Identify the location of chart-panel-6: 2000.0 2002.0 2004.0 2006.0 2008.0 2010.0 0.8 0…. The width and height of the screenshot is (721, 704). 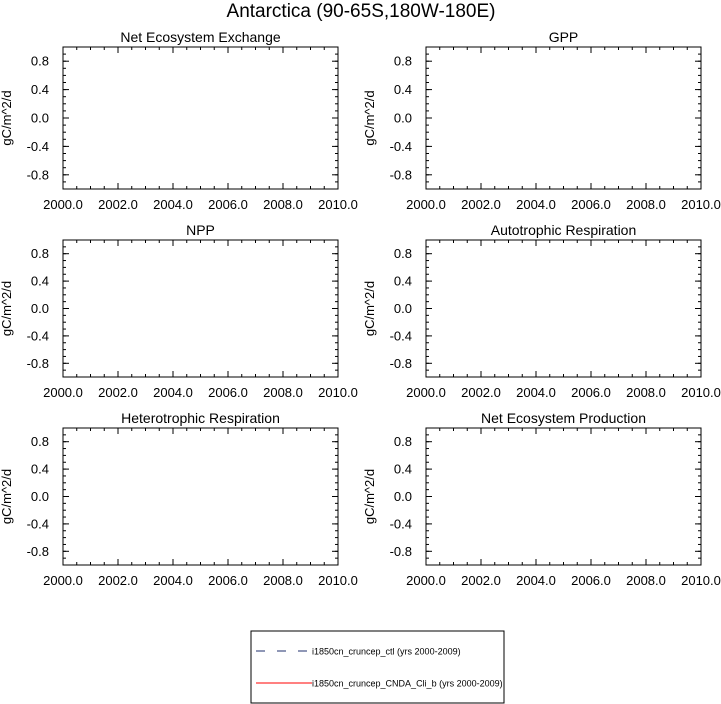
(541, 499).